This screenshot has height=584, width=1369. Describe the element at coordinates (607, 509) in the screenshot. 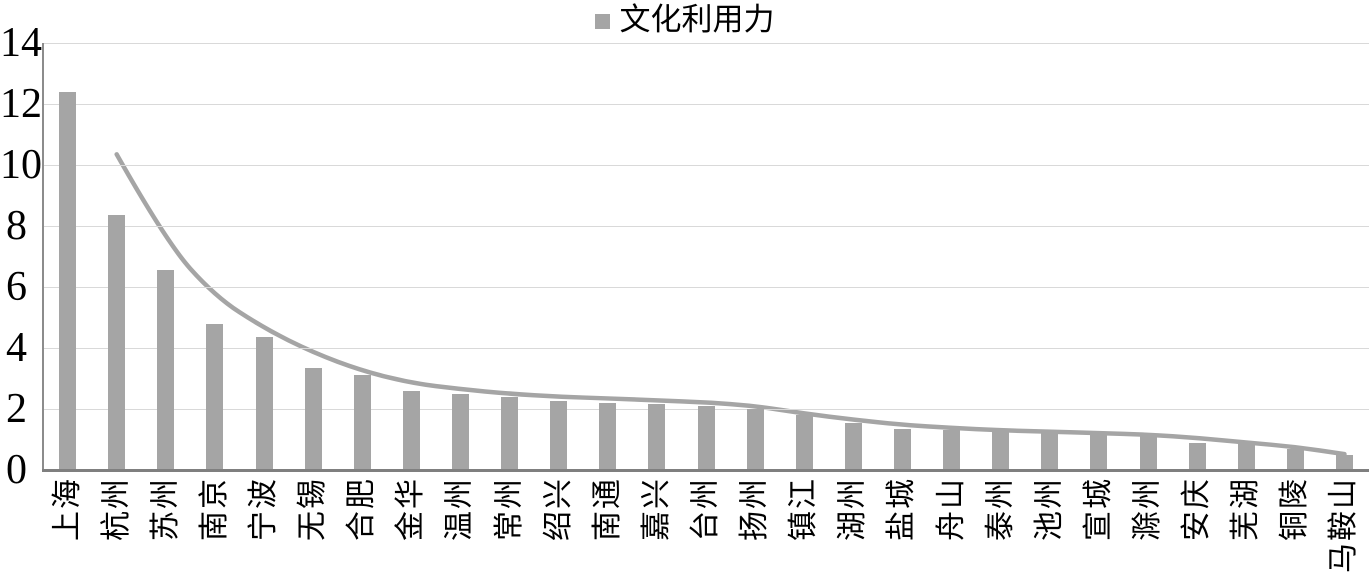

I see `x-axis-category-label-南通: 南通` at that location.